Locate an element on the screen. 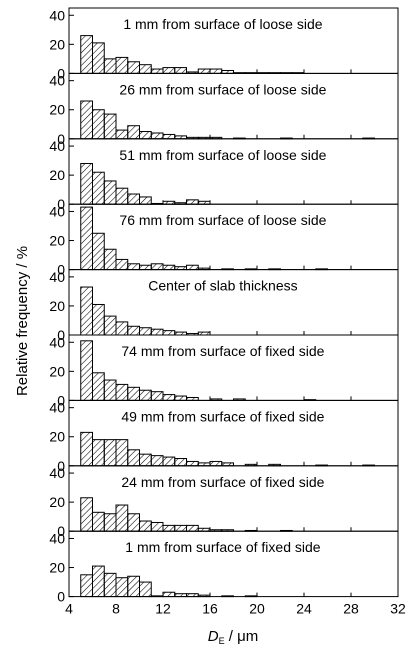 The height and width of the screenshot is (658, 413). x-tick-label: 32 is located at coordinates (398, 609).